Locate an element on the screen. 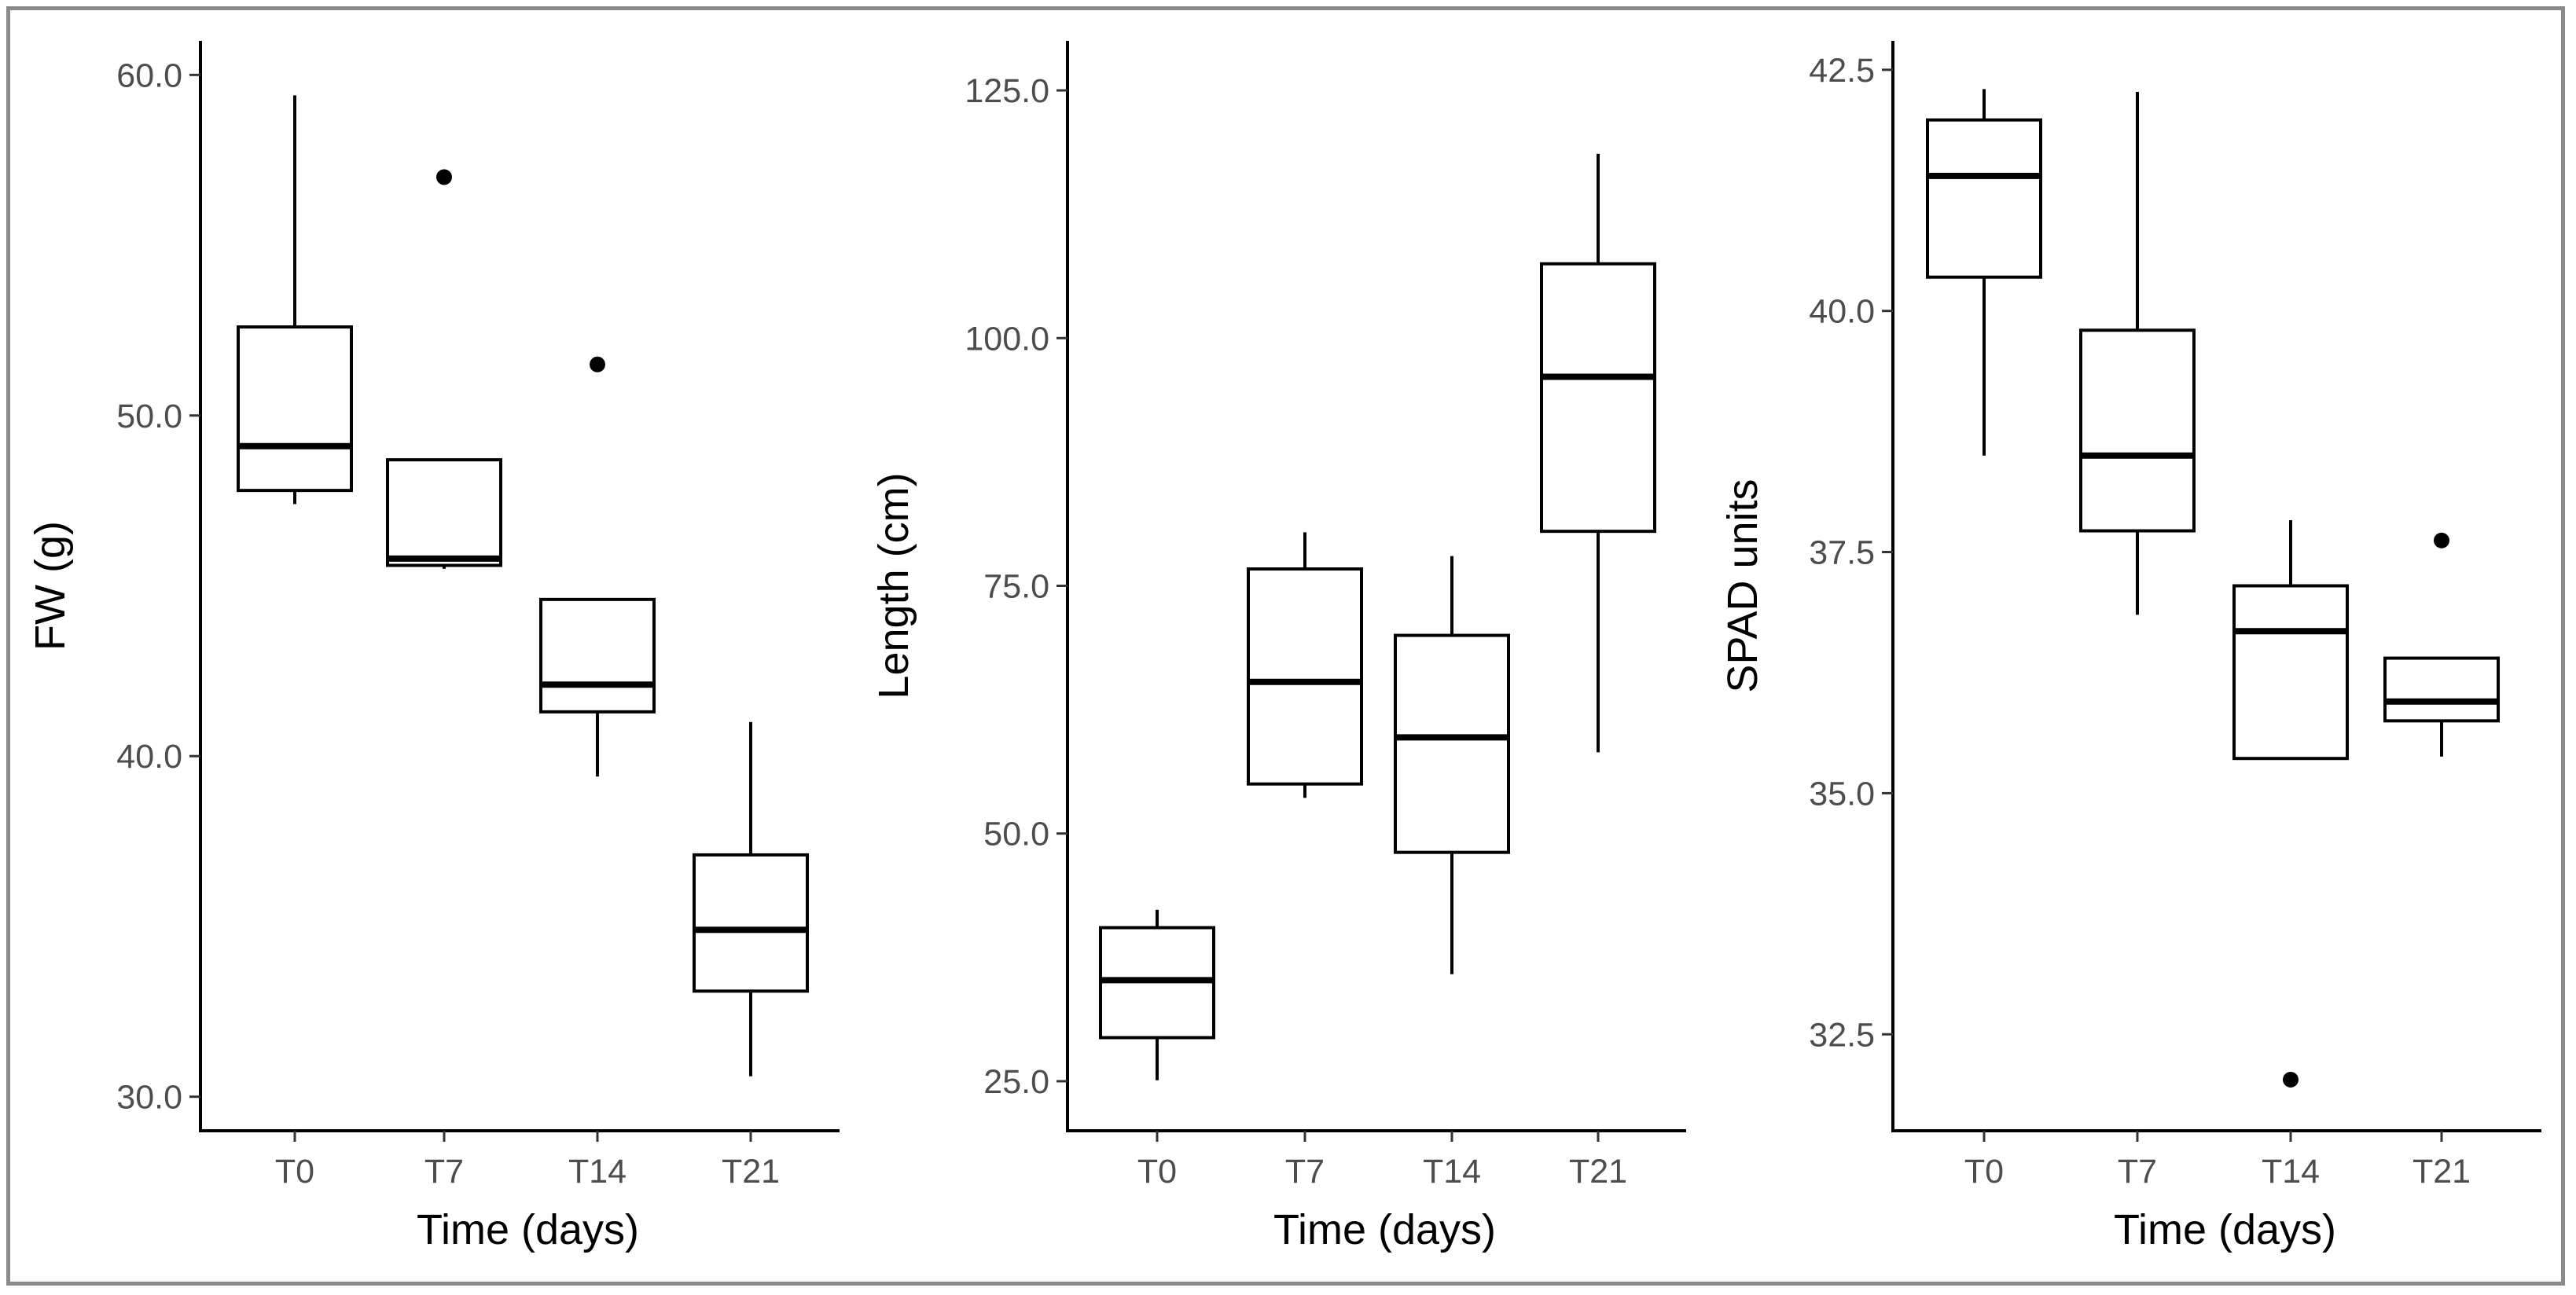  panel2-box-t7-body is located at coordinates (1305, 676).